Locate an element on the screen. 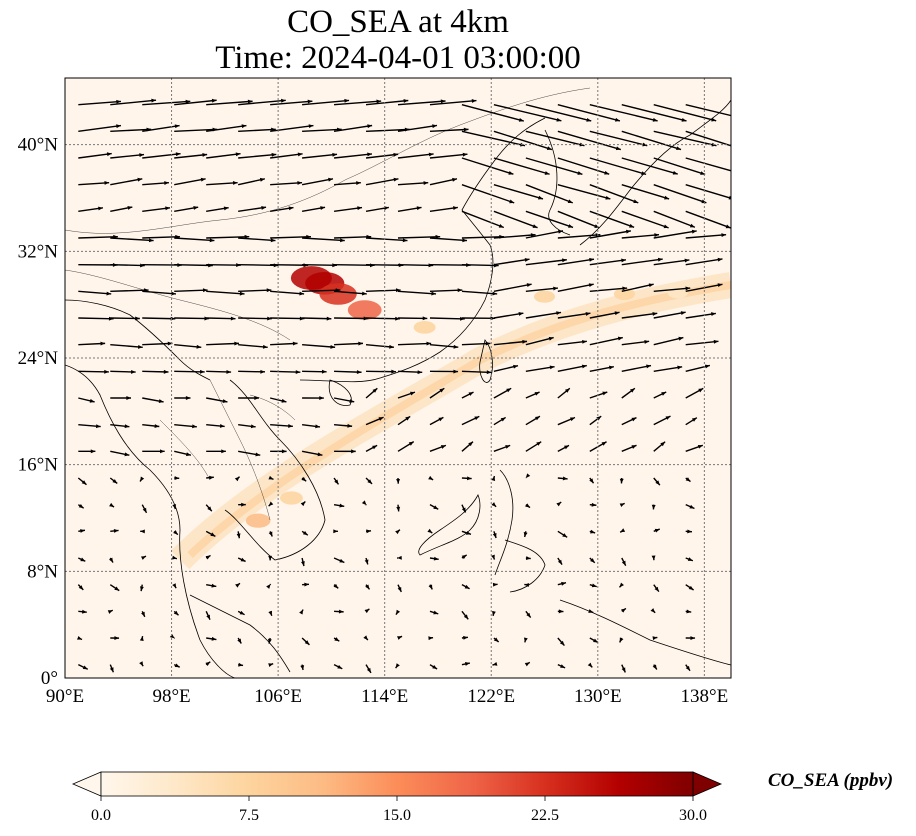 This screenshot has width=916, height=836. longitude-ticks: 90°E 98°E 106°E 114°E 122°E 130°E 138°E is located at coordinates (387, 696).